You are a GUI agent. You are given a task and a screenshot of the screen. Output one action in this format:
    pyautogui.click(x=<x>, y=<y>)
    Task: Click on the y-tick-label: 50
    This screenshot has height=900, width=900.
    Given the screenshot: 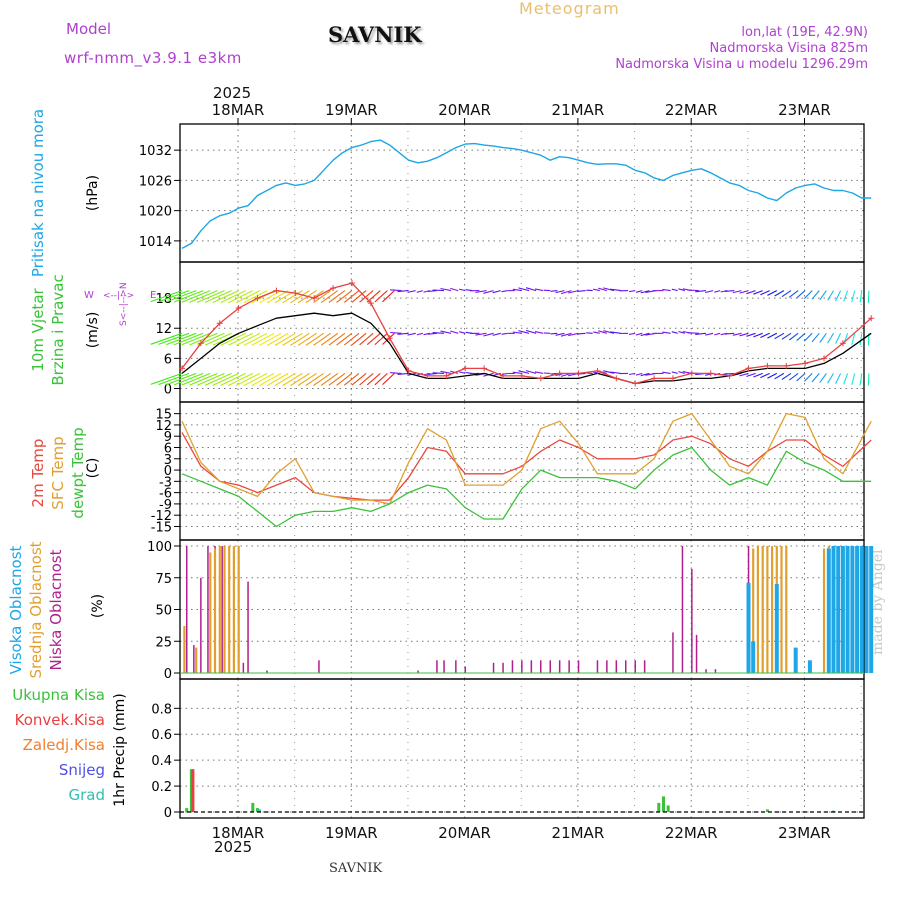 What is the action you would take?
    pyautogui.click(x=163, y=611)
    